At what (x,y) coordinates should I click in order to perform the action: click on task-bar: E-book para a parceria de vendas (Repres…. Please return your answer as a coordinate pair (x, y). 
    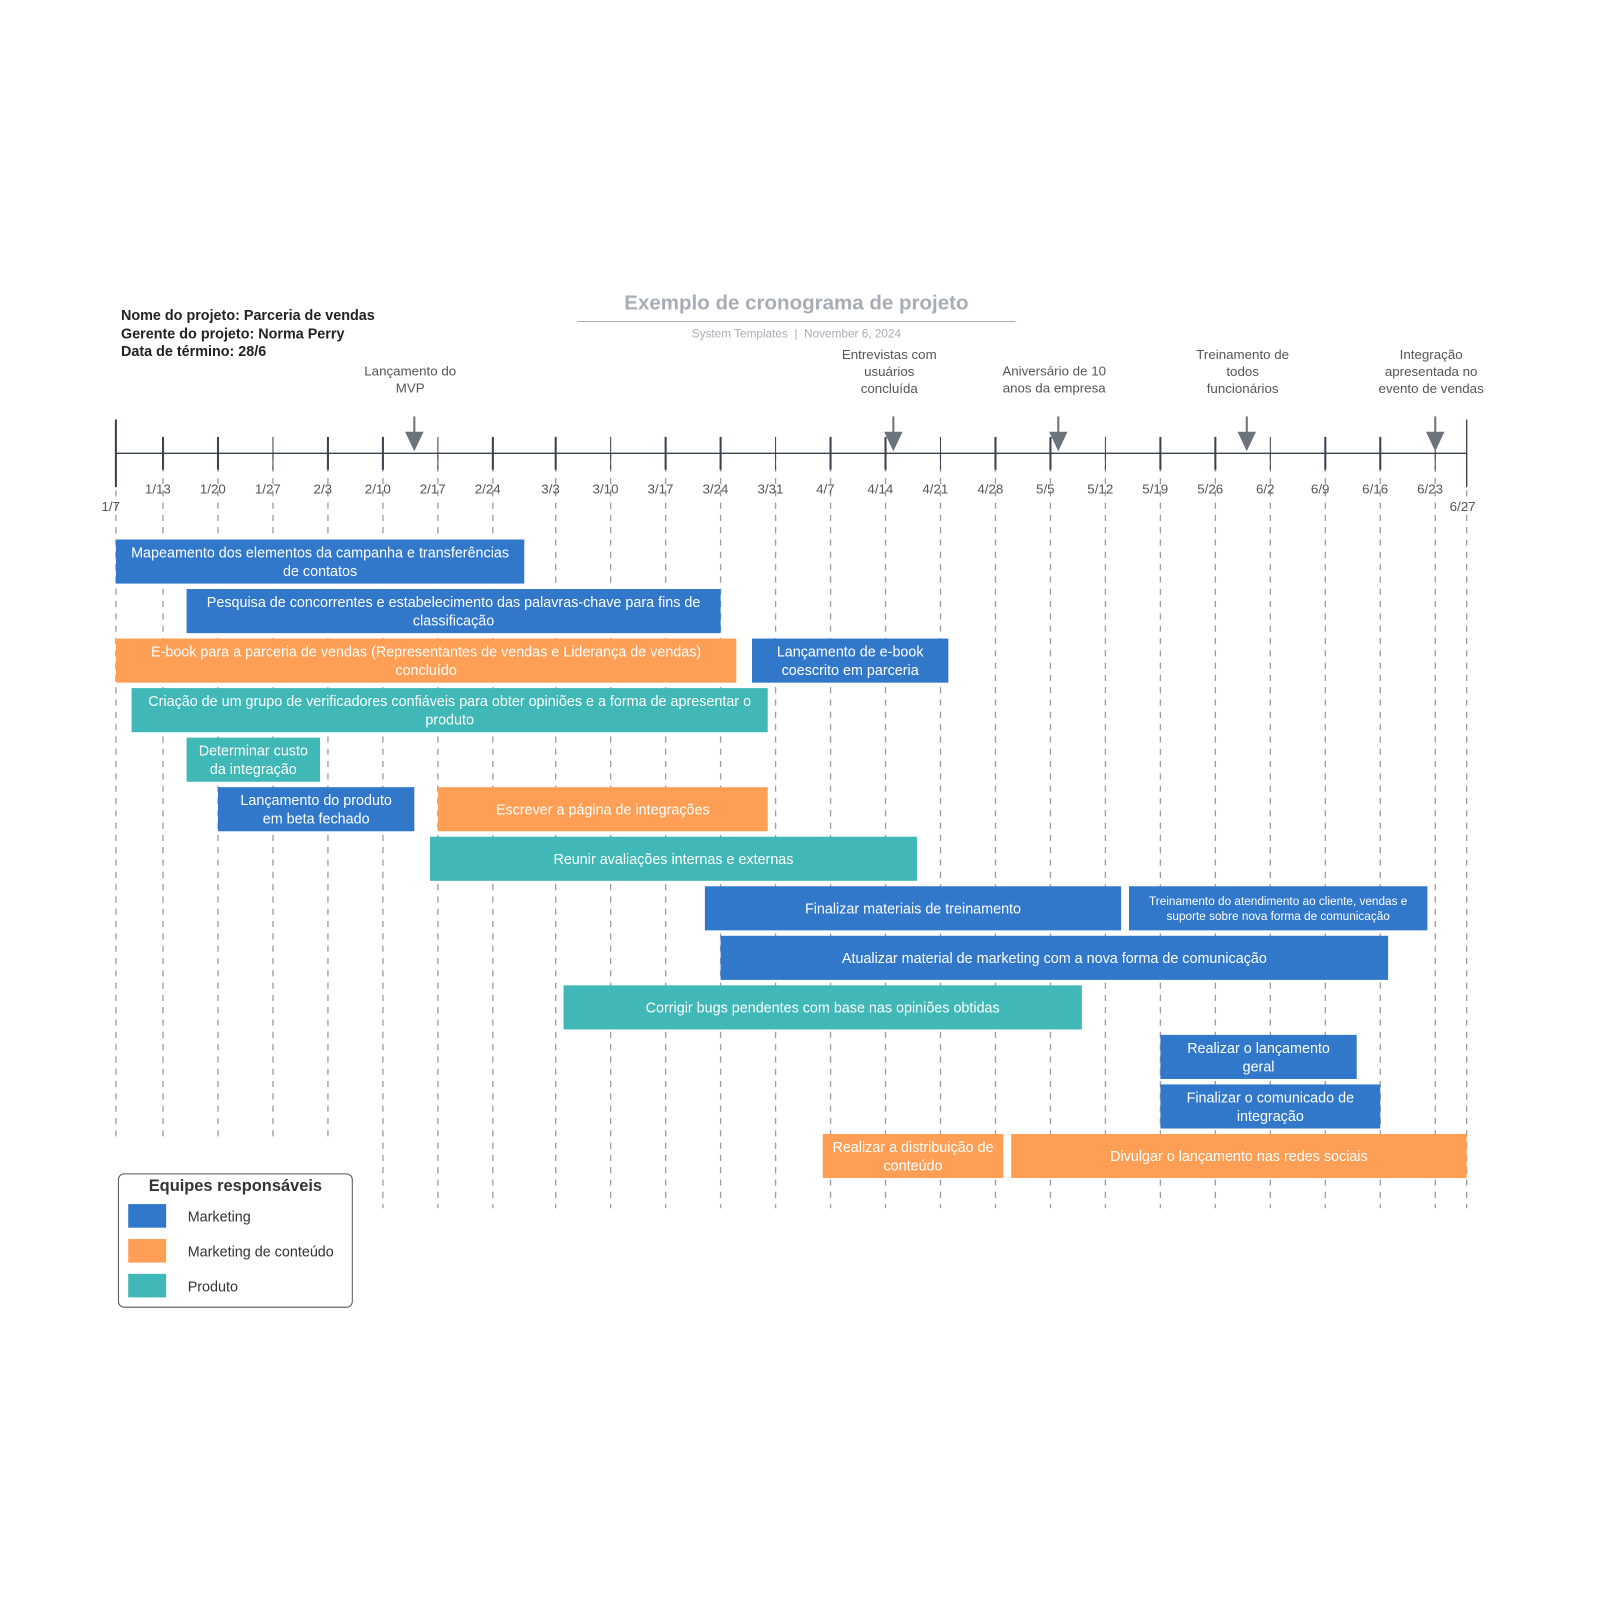
    Looking at the image, I should click on (426, 660).